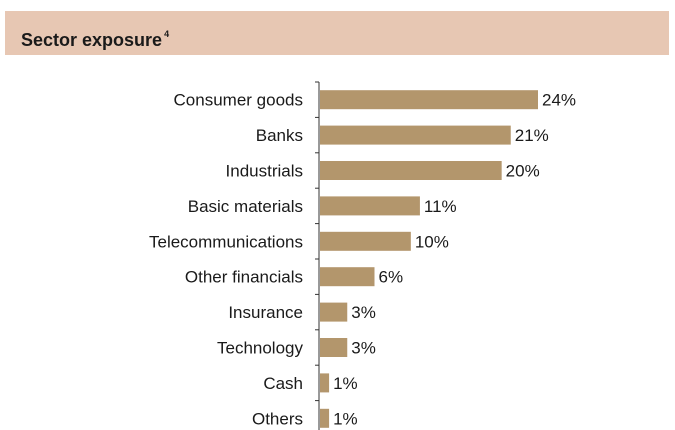 The width and height of the screenshot is (675, 430). I want to click on footnote-marker: 4, so click(167, 34).